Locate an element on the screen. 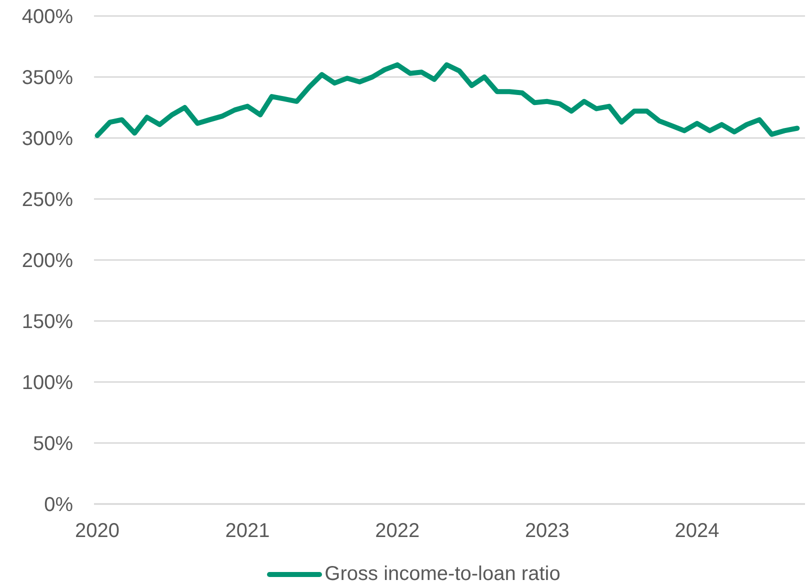 Image resolution: width=808 pixels, height=587 pixels. x-tick-label: 2024 is located at coordinates (697, 531).